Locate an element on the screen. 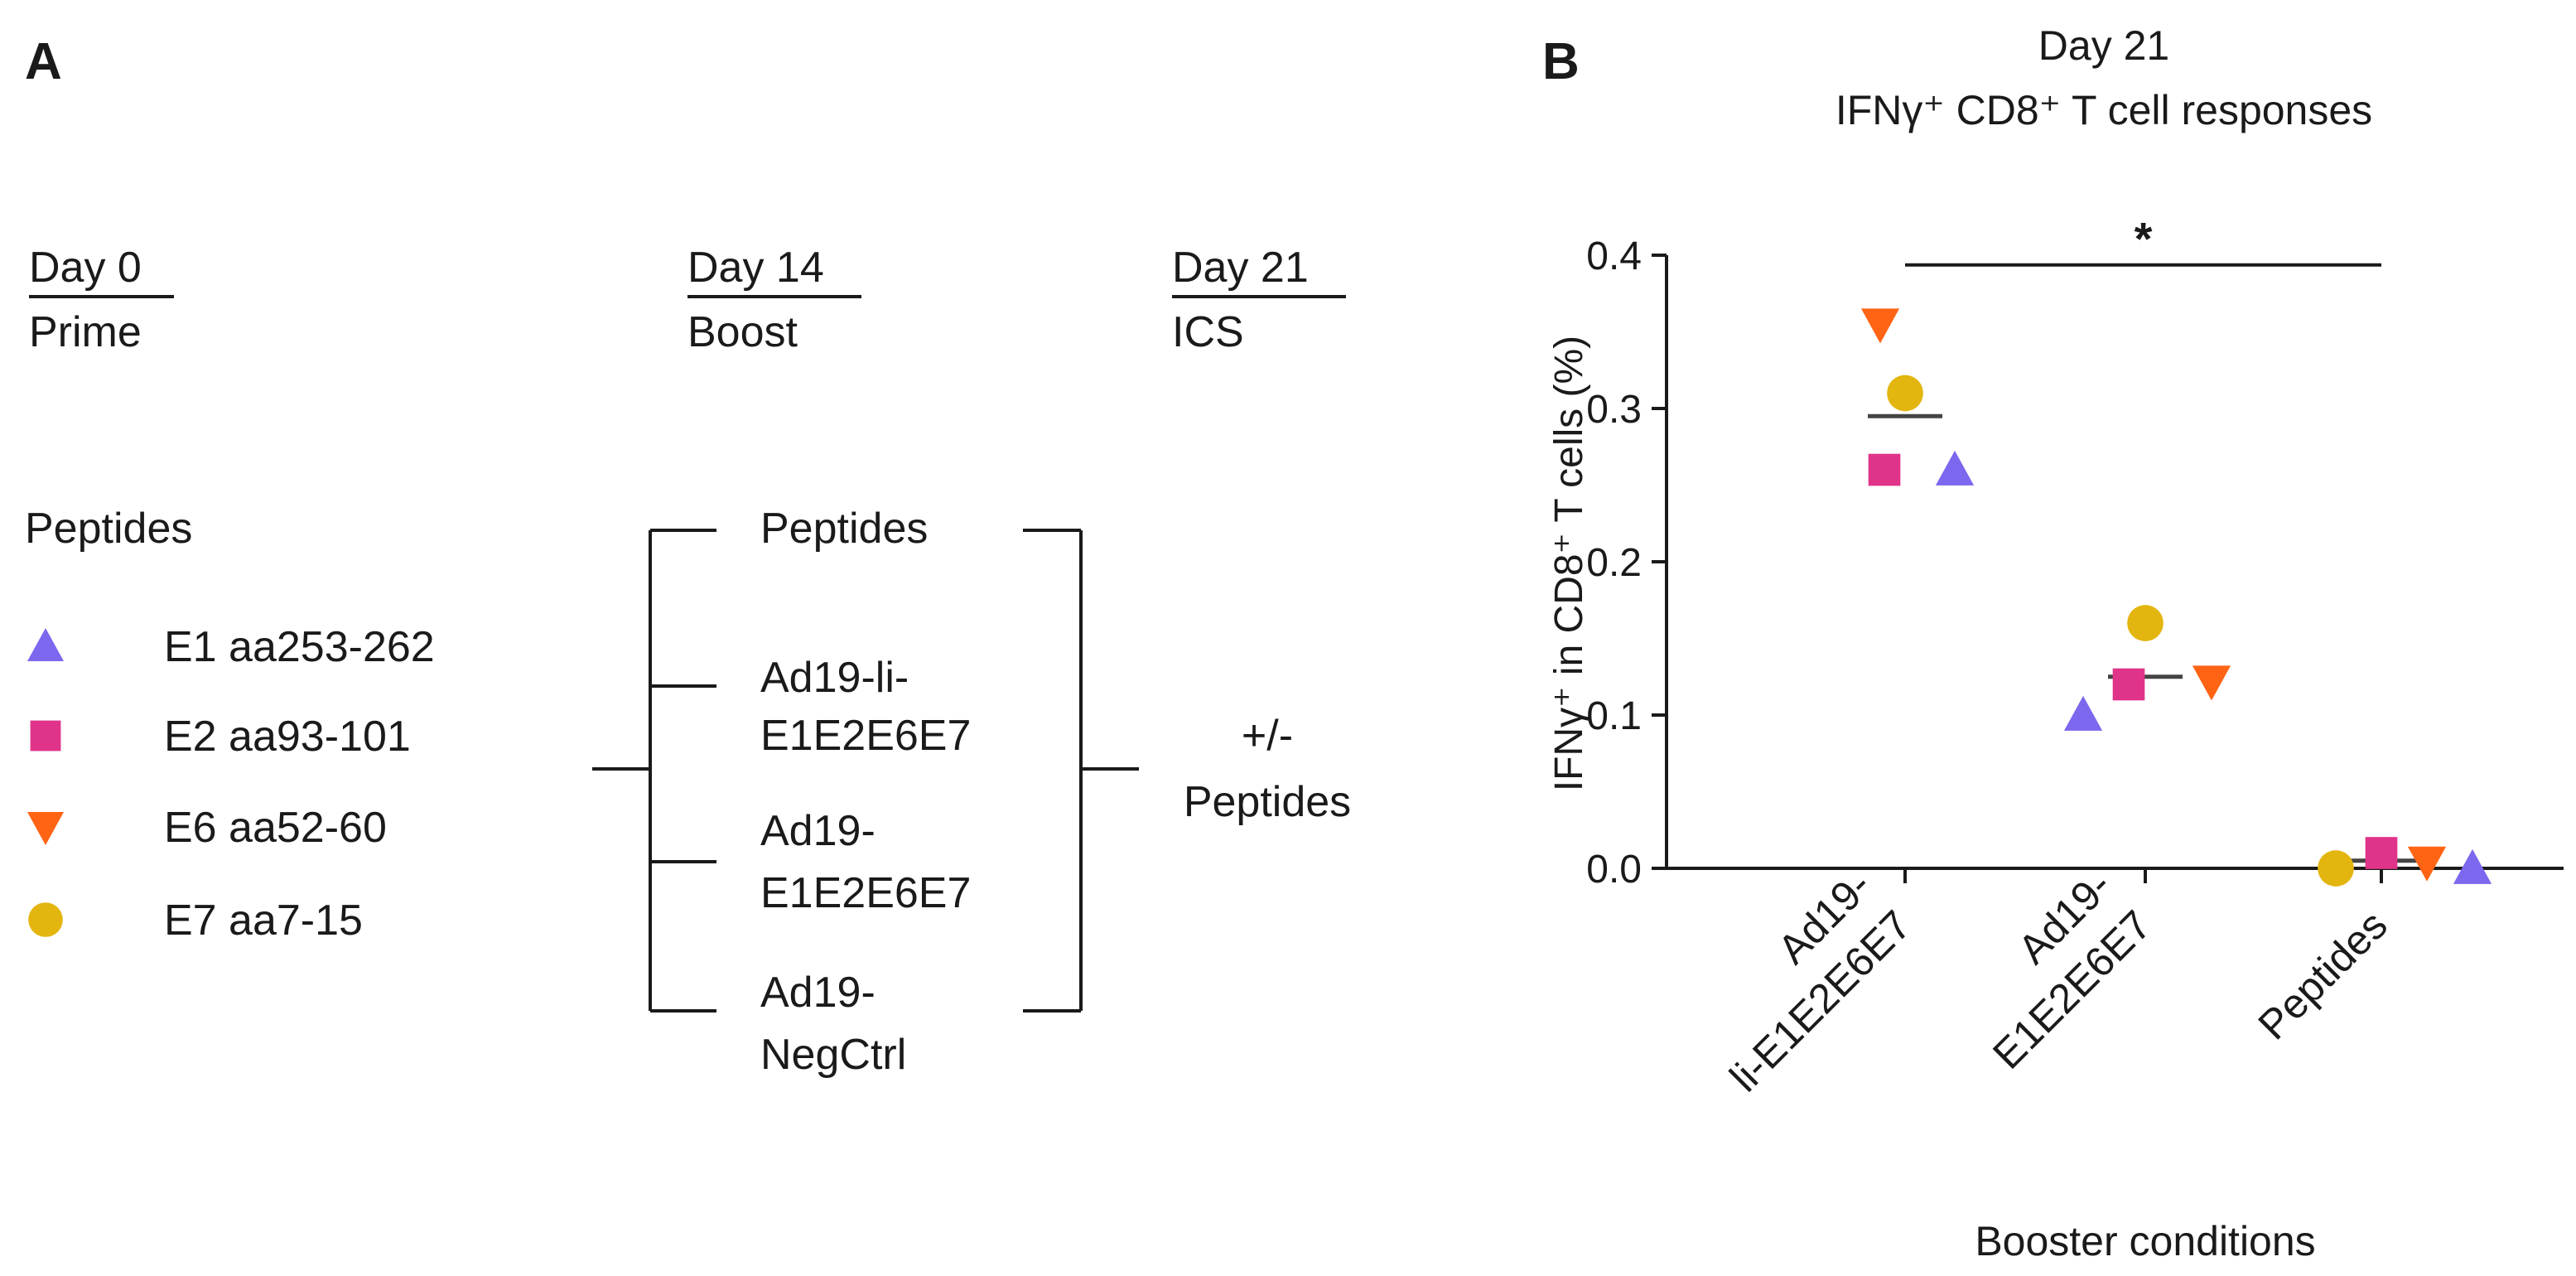 Image resolution: width=2576 pixels, height=1276 pixels. timeline-step-boost: Boost is located at coordinates (742, 332).